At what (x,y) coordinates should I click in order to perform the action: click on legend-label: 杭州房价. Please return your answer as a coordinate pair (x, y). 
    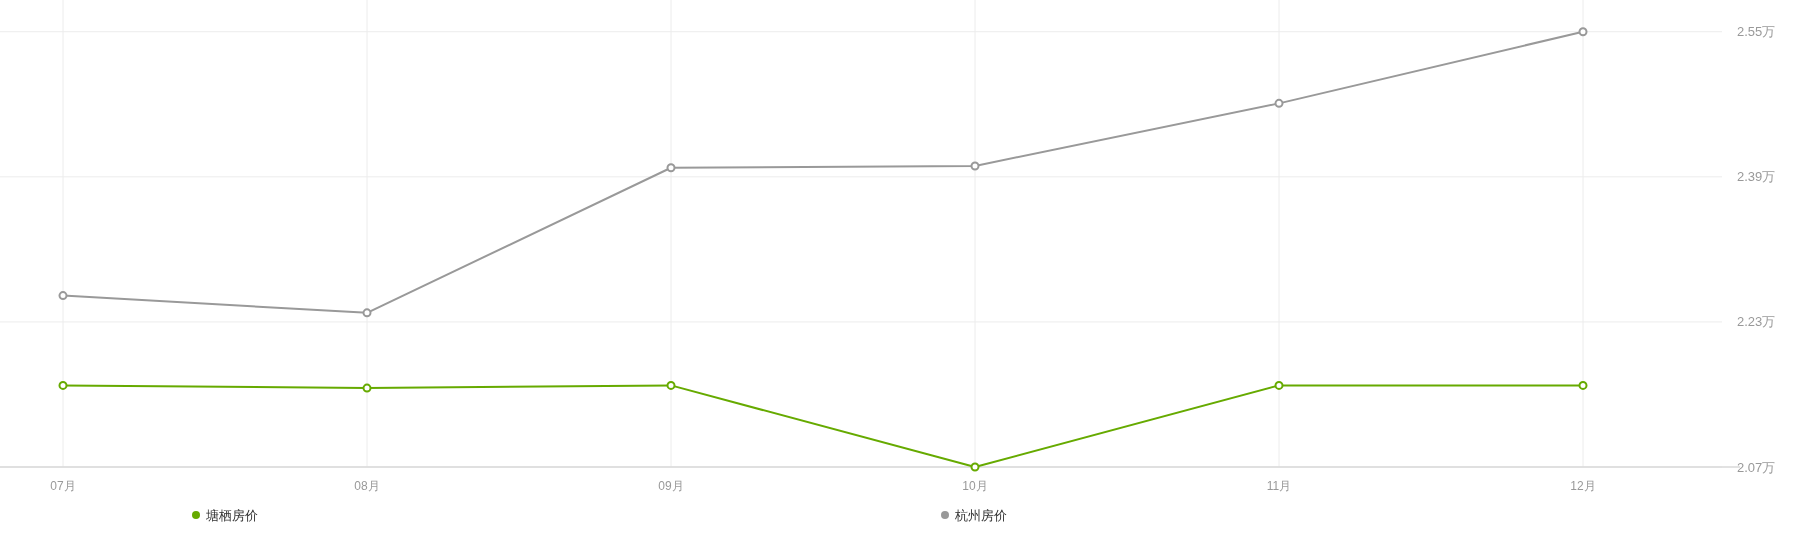
    Looking at the image, I should click on (980, 515).